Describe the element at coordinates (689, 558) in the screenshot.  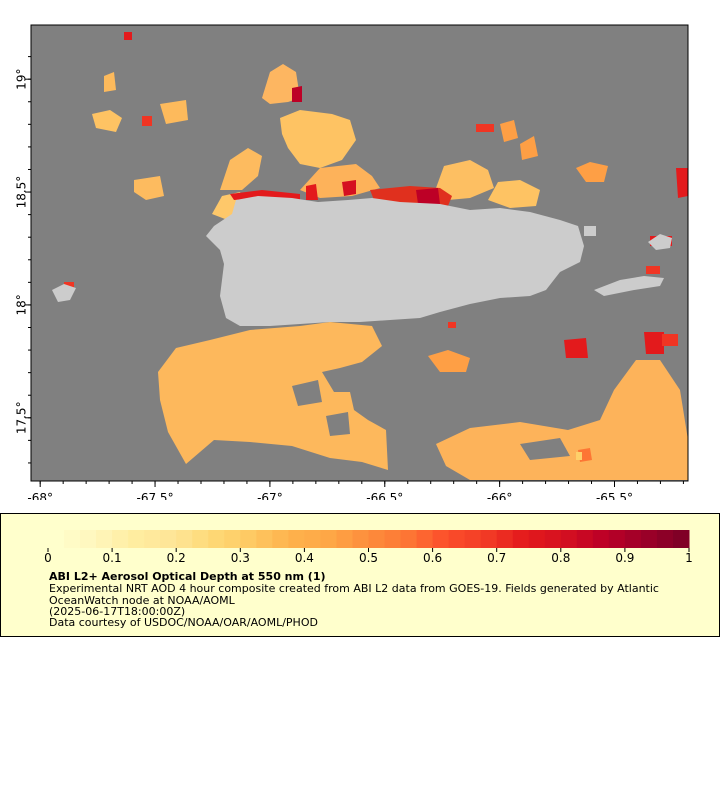
I see `colorbar-tick-label: 1` at that location.